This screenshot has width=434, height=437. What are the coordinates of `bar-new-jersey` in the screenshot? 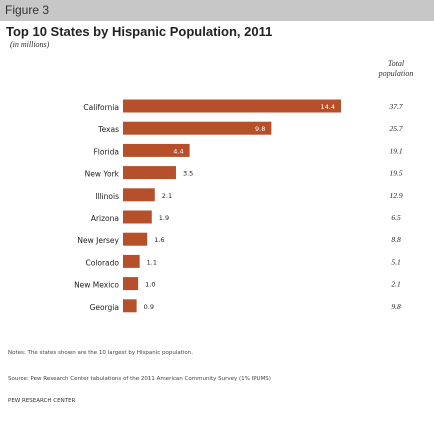 It's located at (135, 239).